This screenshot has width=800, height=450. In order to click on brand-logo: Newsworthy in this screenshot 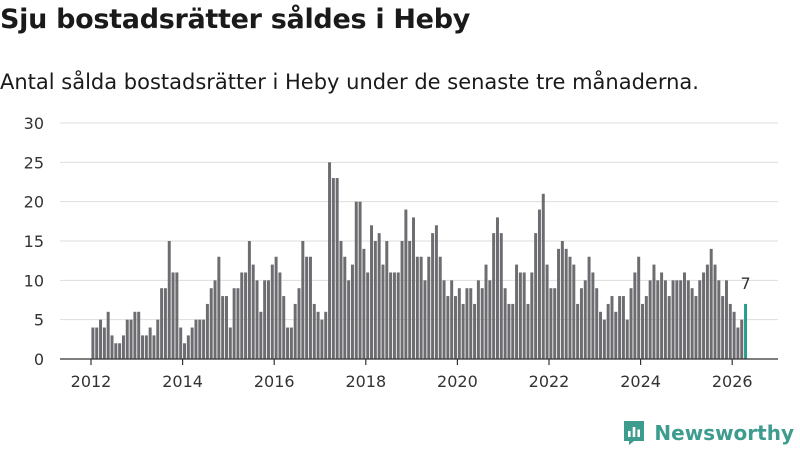, I will do `click(708, 432)`.